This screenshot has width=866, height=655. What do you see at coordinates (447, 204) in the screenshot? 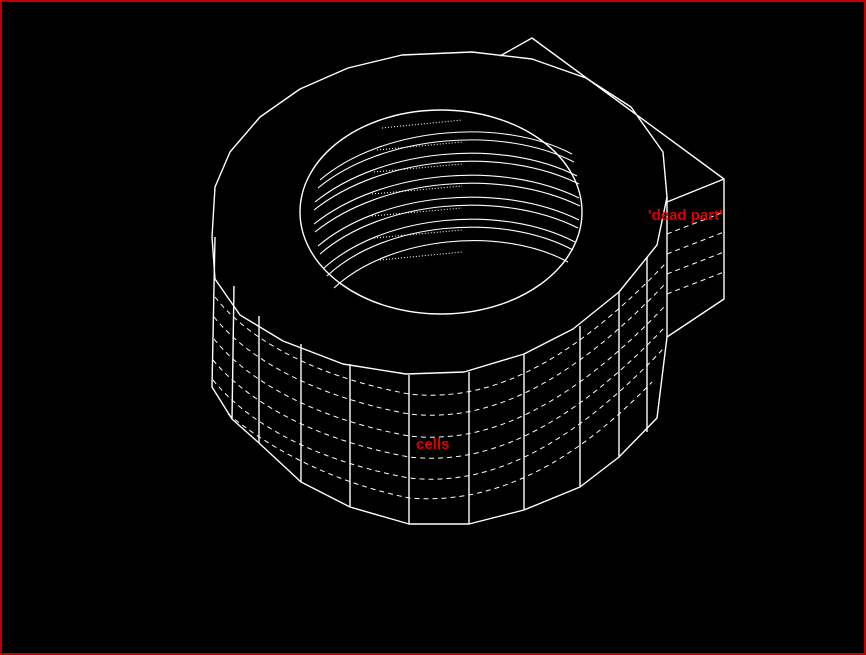
I see `bore-threads` at bounding box center [447, 204].